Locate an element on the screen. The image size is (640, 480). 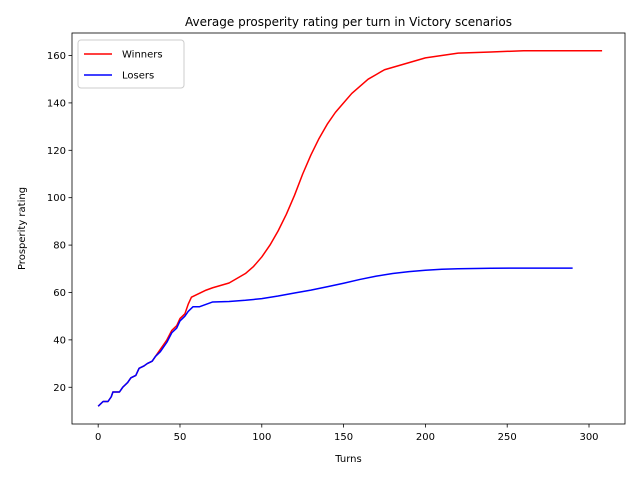
y-tick-label: 140 is located at coordinates (56, 103).